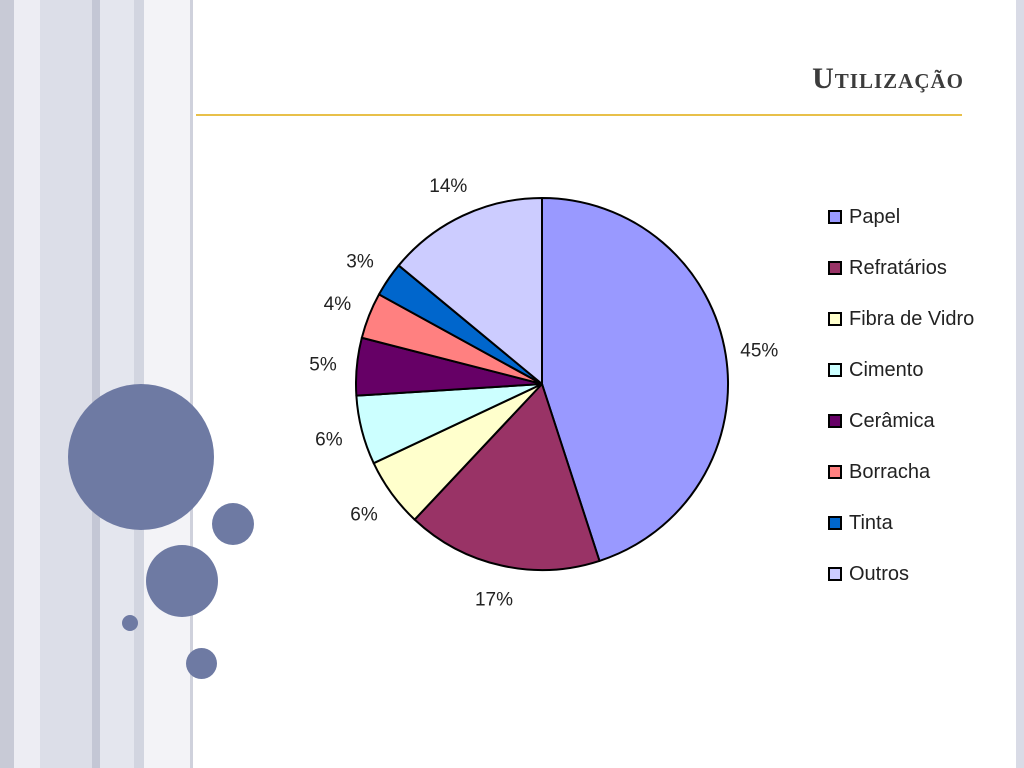 Image resolution: width=1024 pixels, height=768 pixels. Describe the element at coordinates (898, 268) in the screenshot. I see `legend-label: Refratários` at that location.